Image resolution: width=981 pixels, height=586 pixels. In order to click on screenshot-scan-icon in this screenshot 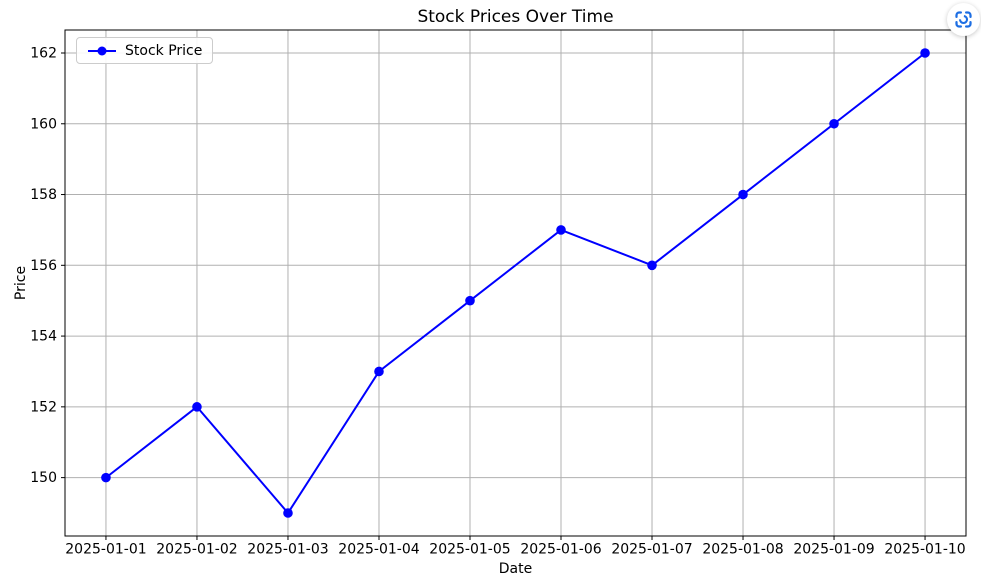, I will do `click(963, 19)`.